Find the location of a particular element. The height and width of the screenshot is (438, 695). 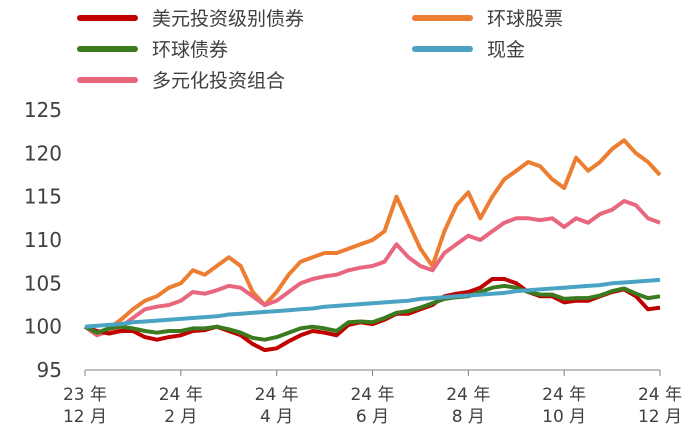

y-tick-label: 115 is located at coordinates (43, 197).